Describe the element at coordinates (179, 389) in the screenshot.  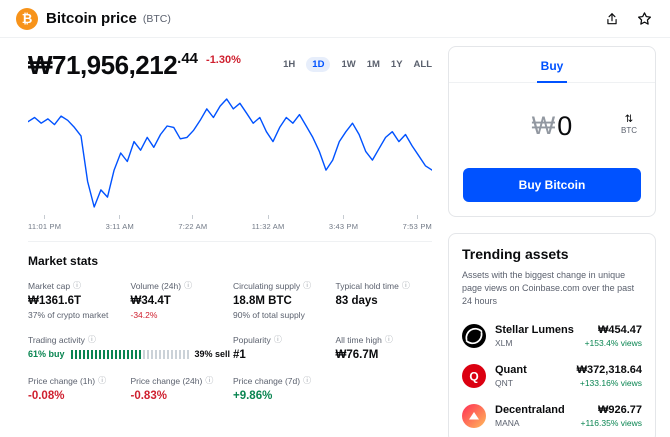
I see `stat-price-change-24h: Price change (24h) ⓘ -0.83%` at that location.